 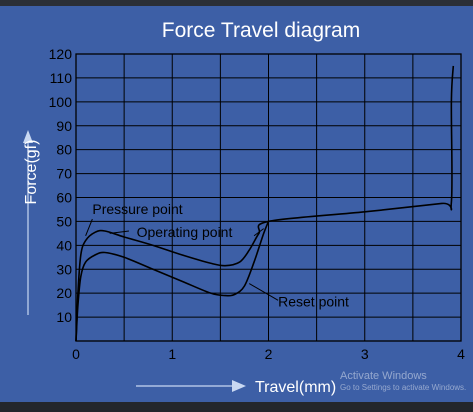 I want to click on y-tick-label: 80, so click(x=64, y=150).